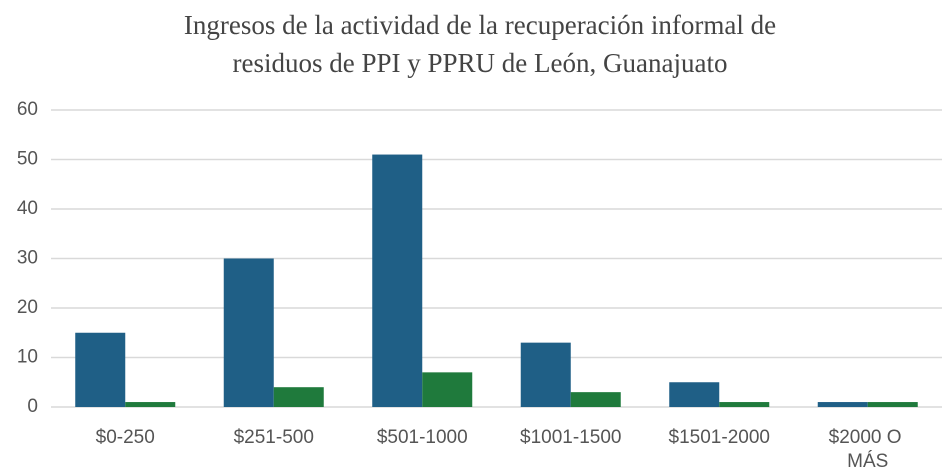 Image resolution: width=946 pixels, height=475 pixels. I want to click on x-tick-label: $0-250, so click(125, 437).